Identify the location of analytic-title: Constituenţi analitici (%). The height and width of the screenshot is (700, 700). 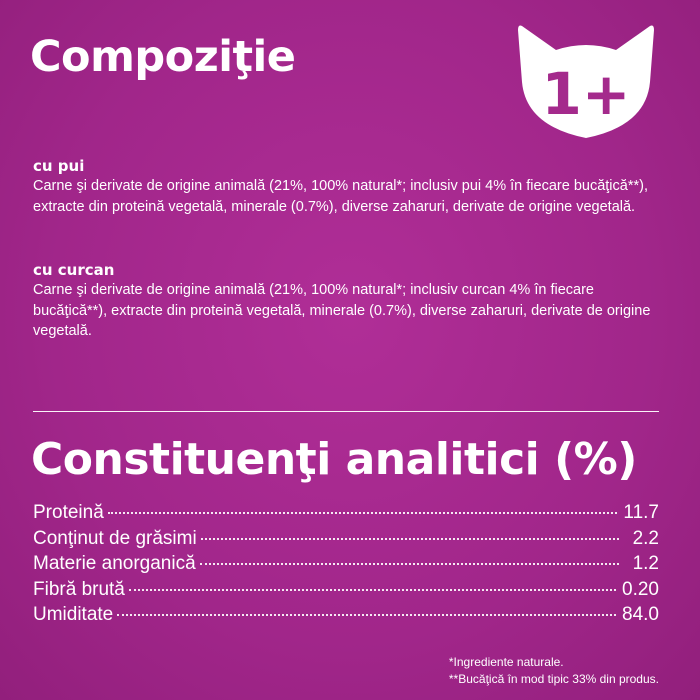
(334, 459).